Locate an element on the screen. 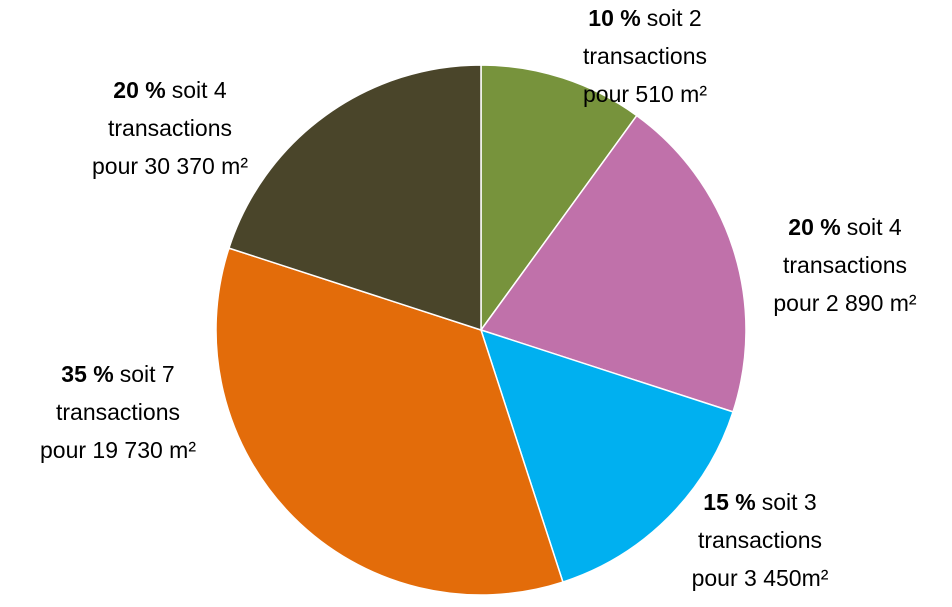  slice-label: 35 % soit 7 is located at coordinates (117, 374).